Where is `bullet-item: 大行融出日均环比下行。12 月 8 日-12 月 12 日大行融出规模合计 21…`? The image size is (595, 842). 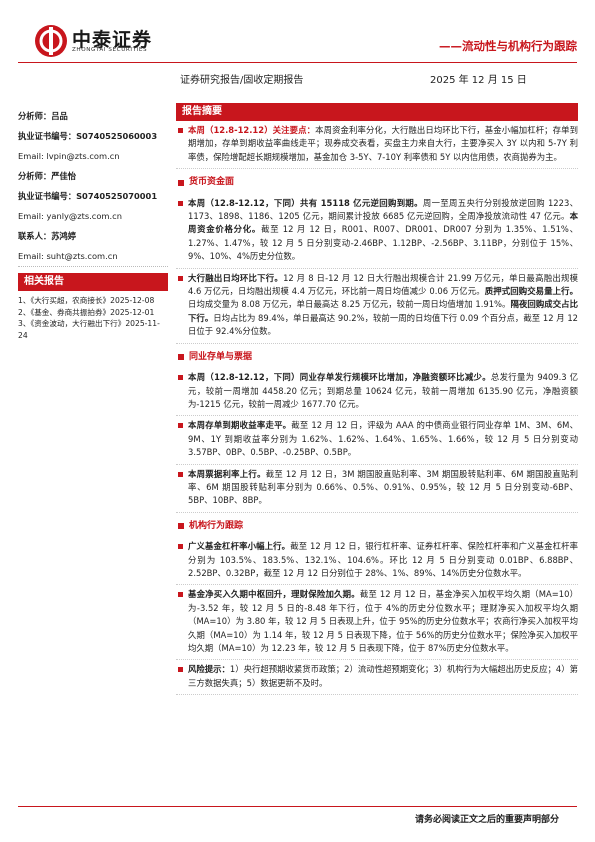 bullet-item: 大行融出日均环比下行。12 月 8 日-12 月 12 日大行融出规模合计 21… is located at coordinates (377, 306).